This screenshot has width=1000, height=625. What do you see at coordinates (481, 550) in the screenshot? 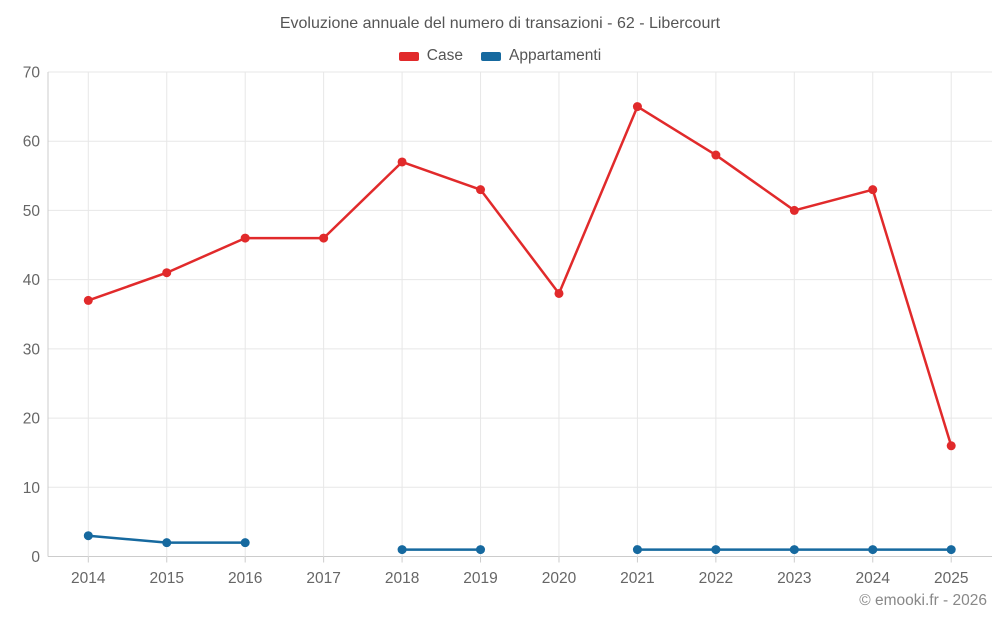
I see `data-point-appartamenti-2019` at bounding box center [481, 550].